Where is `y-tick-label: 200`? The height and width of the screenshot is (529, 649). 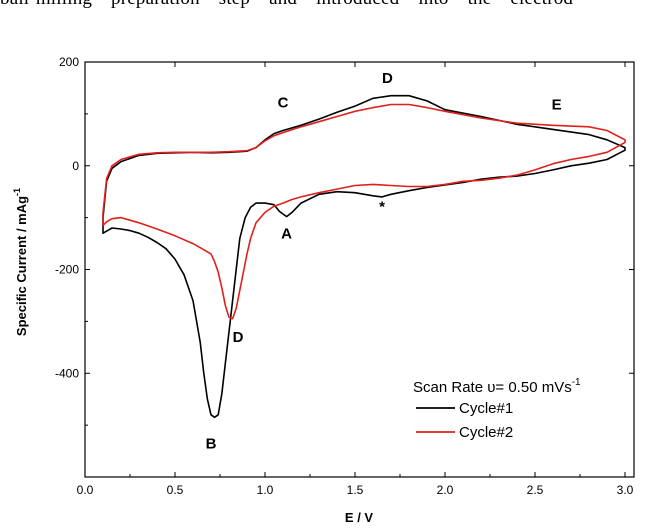 y-tick-label: 200 is located at coordinates (69, 62).